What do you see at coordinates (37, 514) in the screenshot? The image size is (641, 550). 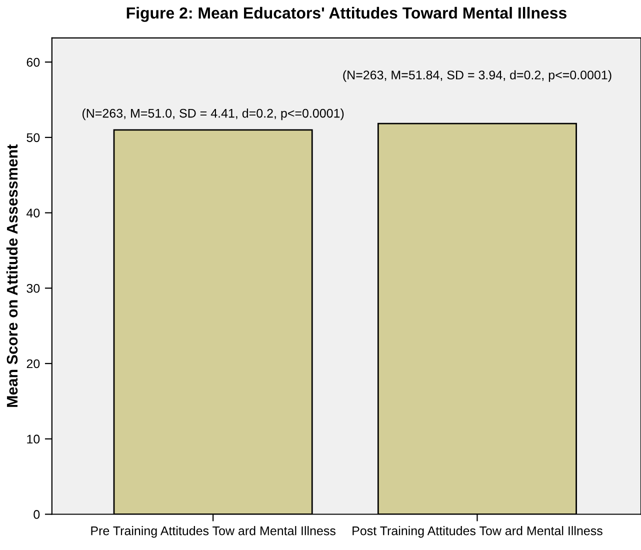 I see `y-tick-label: 0` at bounding box center [37, 514].